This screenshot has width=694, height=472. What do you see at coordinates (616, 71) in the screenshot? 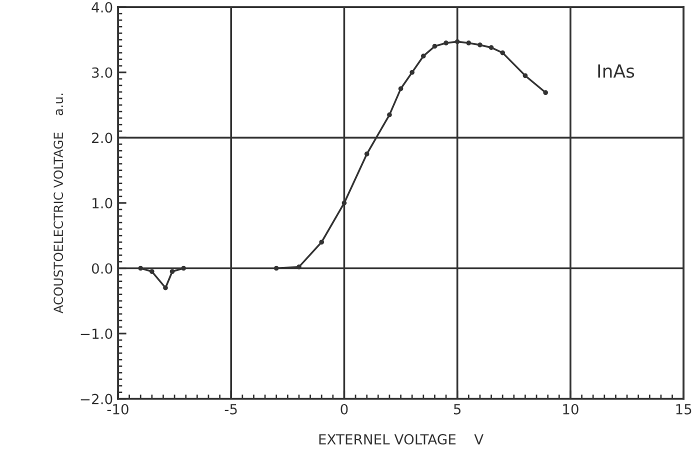
I see `annotation: InAs` at bounding box center [616, 71].